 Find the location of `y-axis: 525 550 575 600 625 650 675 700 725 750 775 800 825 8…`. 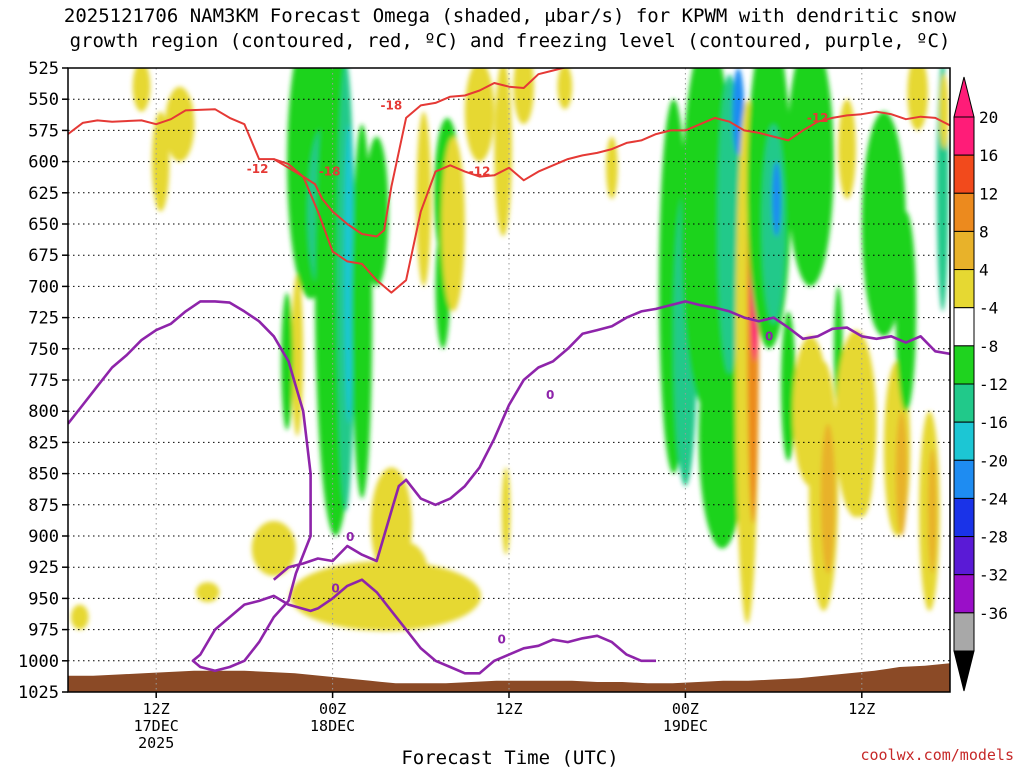

y-axis: 525 550 575 600 625 650 675 700 725 750 775 800 825 8… is located at coordinates (43, 381).